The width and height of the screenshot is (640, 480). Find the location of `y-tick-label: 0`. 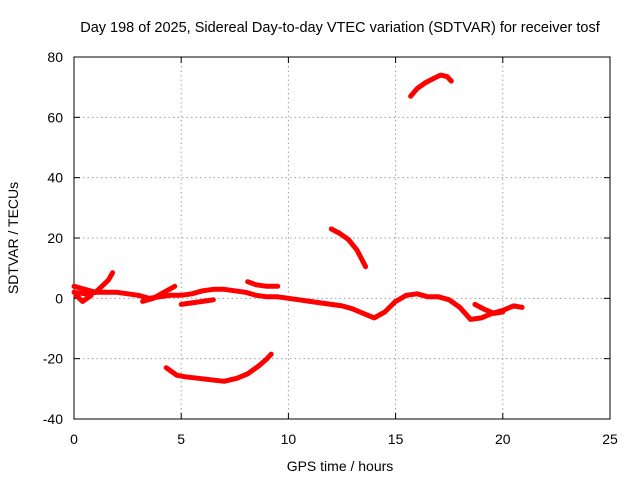

y-tick-label: 0 is located at coordinates (59, 298).